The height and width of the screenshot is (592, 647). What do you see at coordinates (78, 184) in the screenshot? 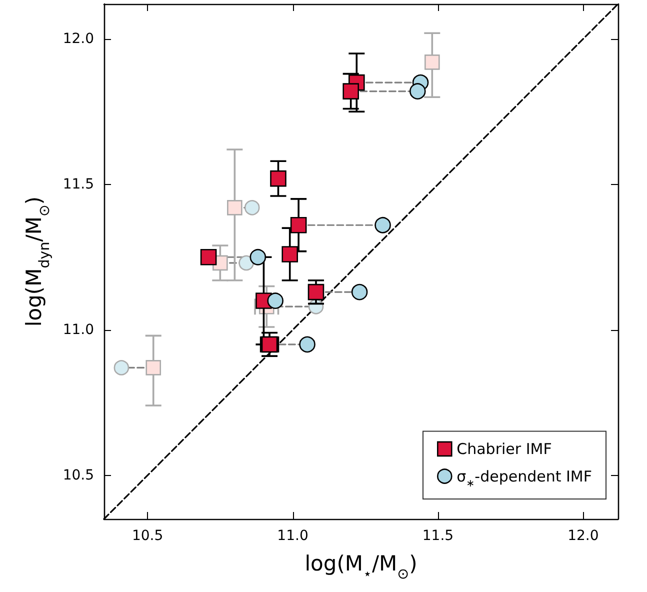
I see `y-tick-label: 11.5` at bounding box center [78, 184].